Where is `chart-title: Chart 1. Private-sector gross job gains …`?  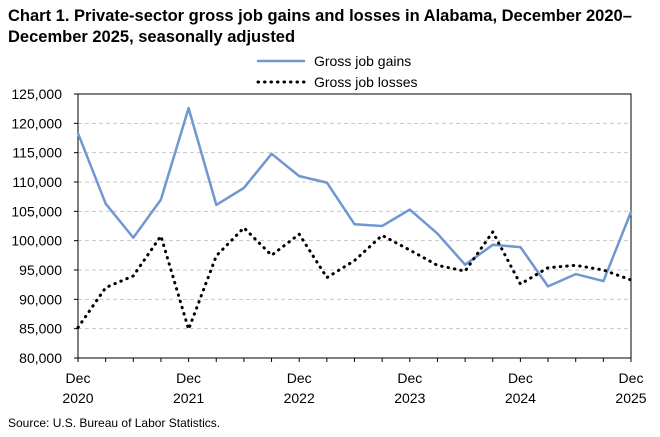 chart-title: Chart 1. Private-sector gross job gains … is located at coordinates (320, 26).